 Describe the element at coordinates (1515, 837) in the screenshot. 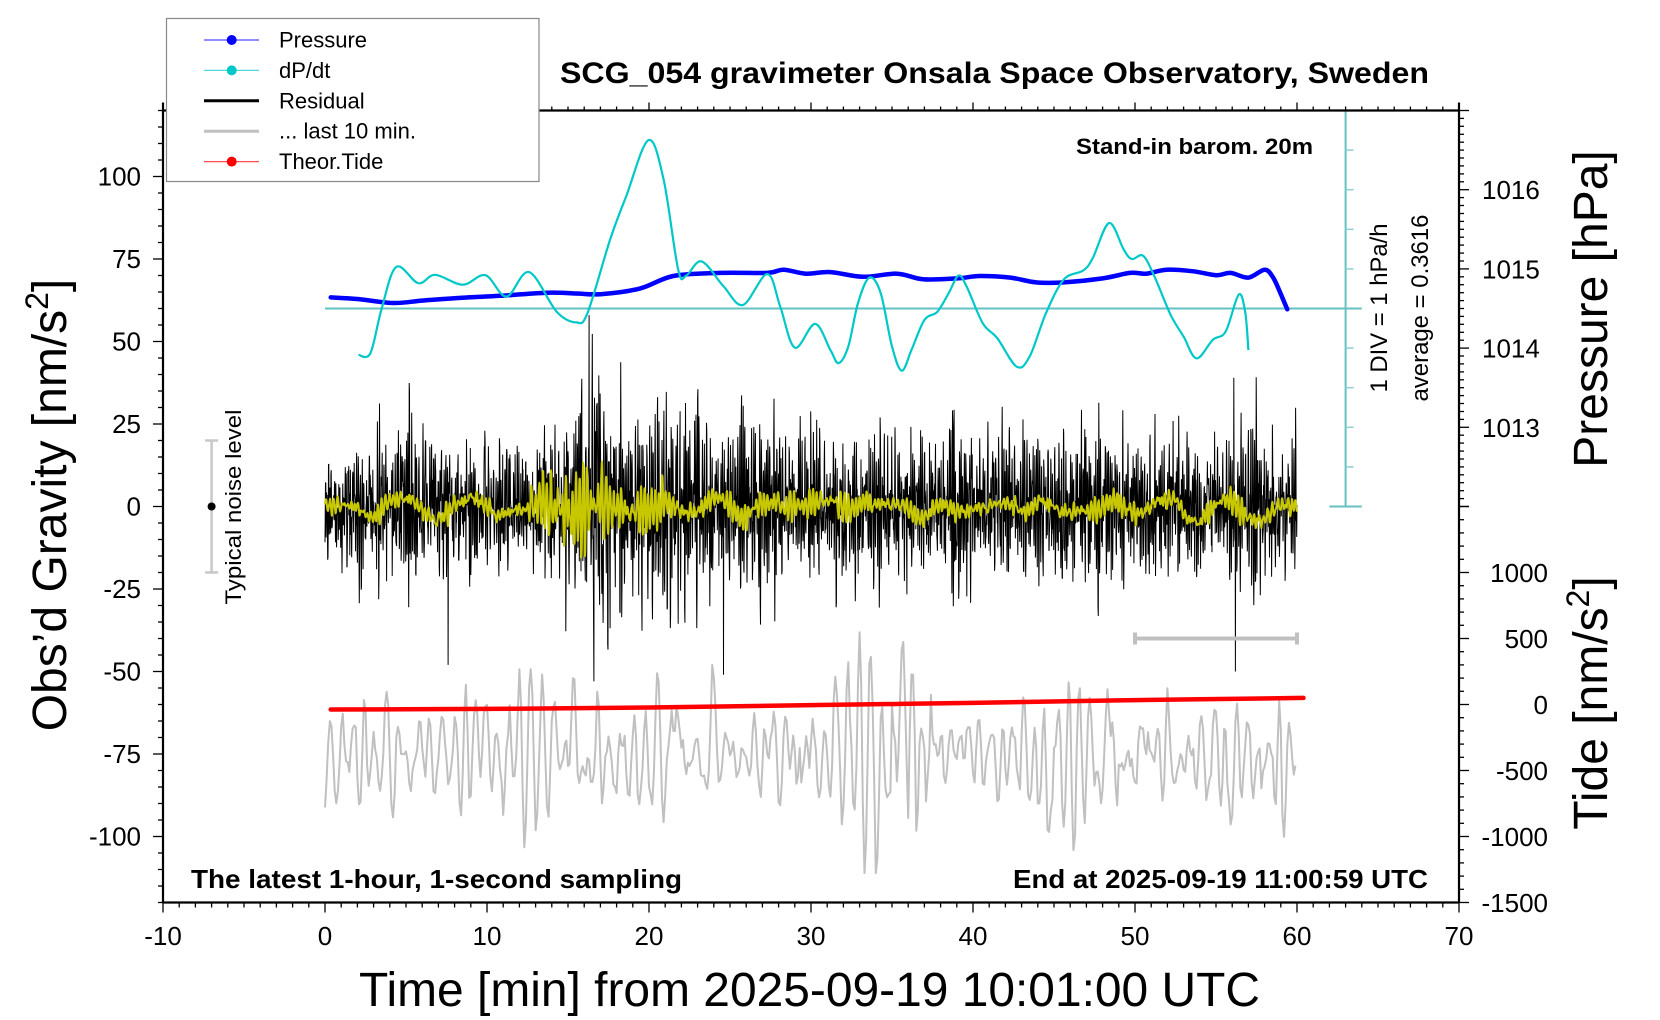

I see `tide-tick-label: -1000` at that location.